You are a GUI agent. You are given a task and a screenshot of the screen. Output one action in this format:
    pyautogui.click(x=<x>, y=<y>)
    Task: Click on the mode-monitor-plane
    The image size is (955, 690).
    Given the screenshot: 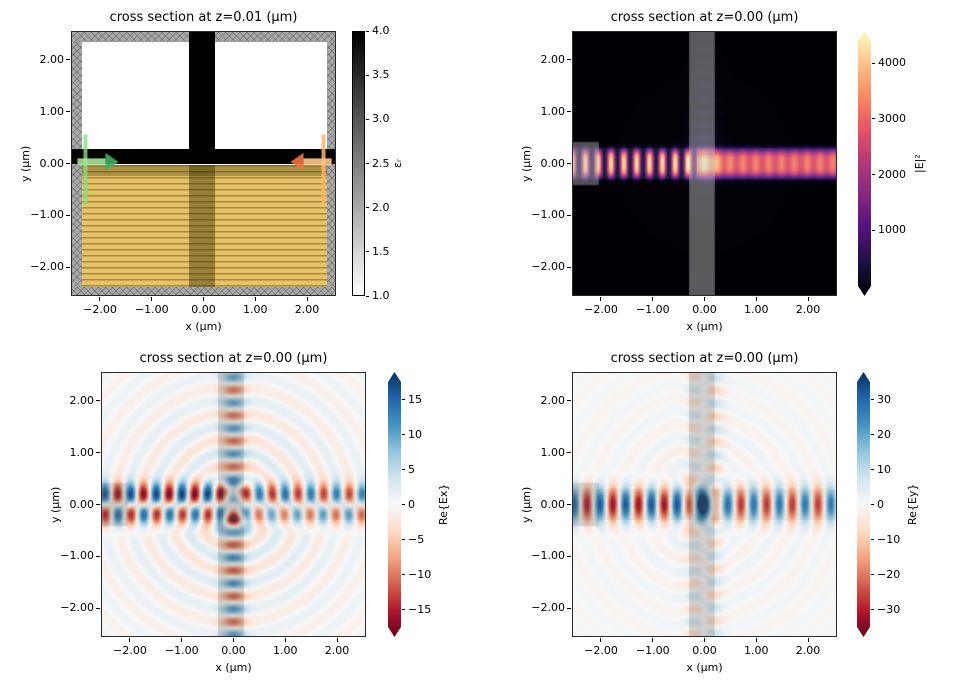 What is the action you would take?
    pyautogui.click(x=323, y=169)
    